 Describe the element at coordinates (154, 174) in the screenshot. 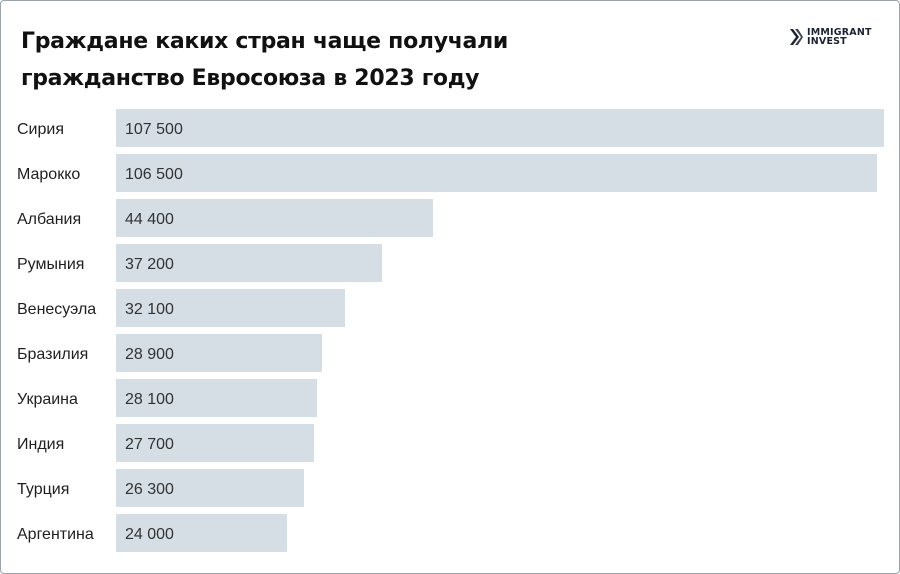

I see `value-label: 106 500` at that location.